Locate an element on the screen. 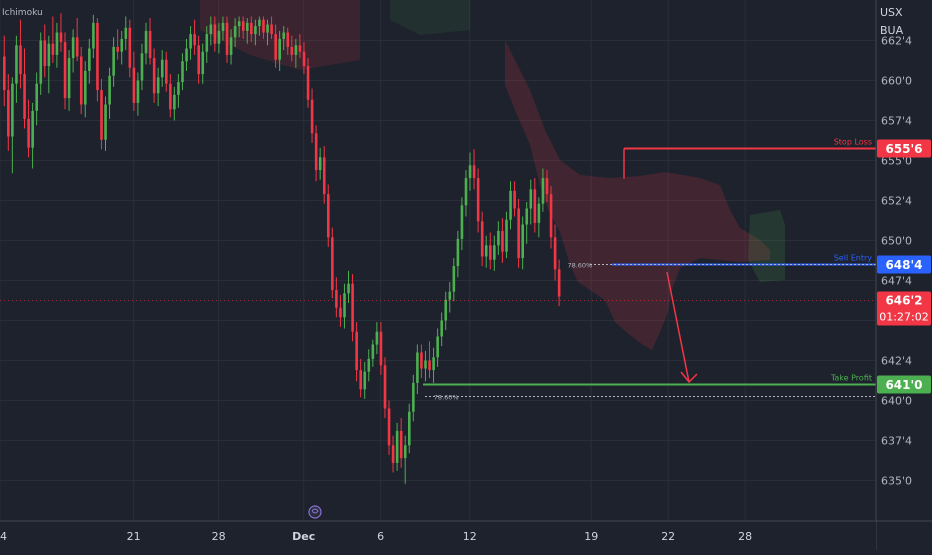  y-tick-label: 647'4 is located at coordinates (896, 281).